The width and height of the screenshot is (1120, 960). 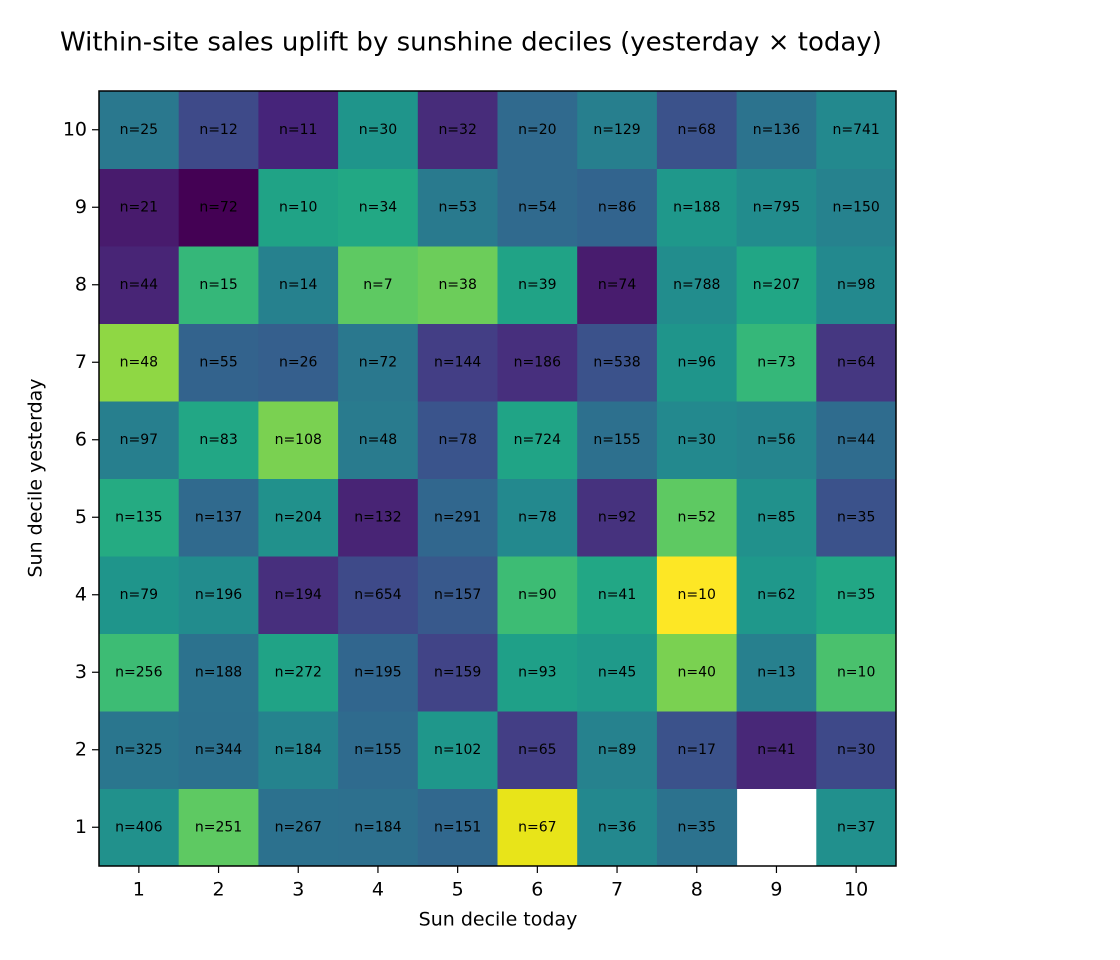 I want to click on cell-label: n=39, so click(x=537, y=285).